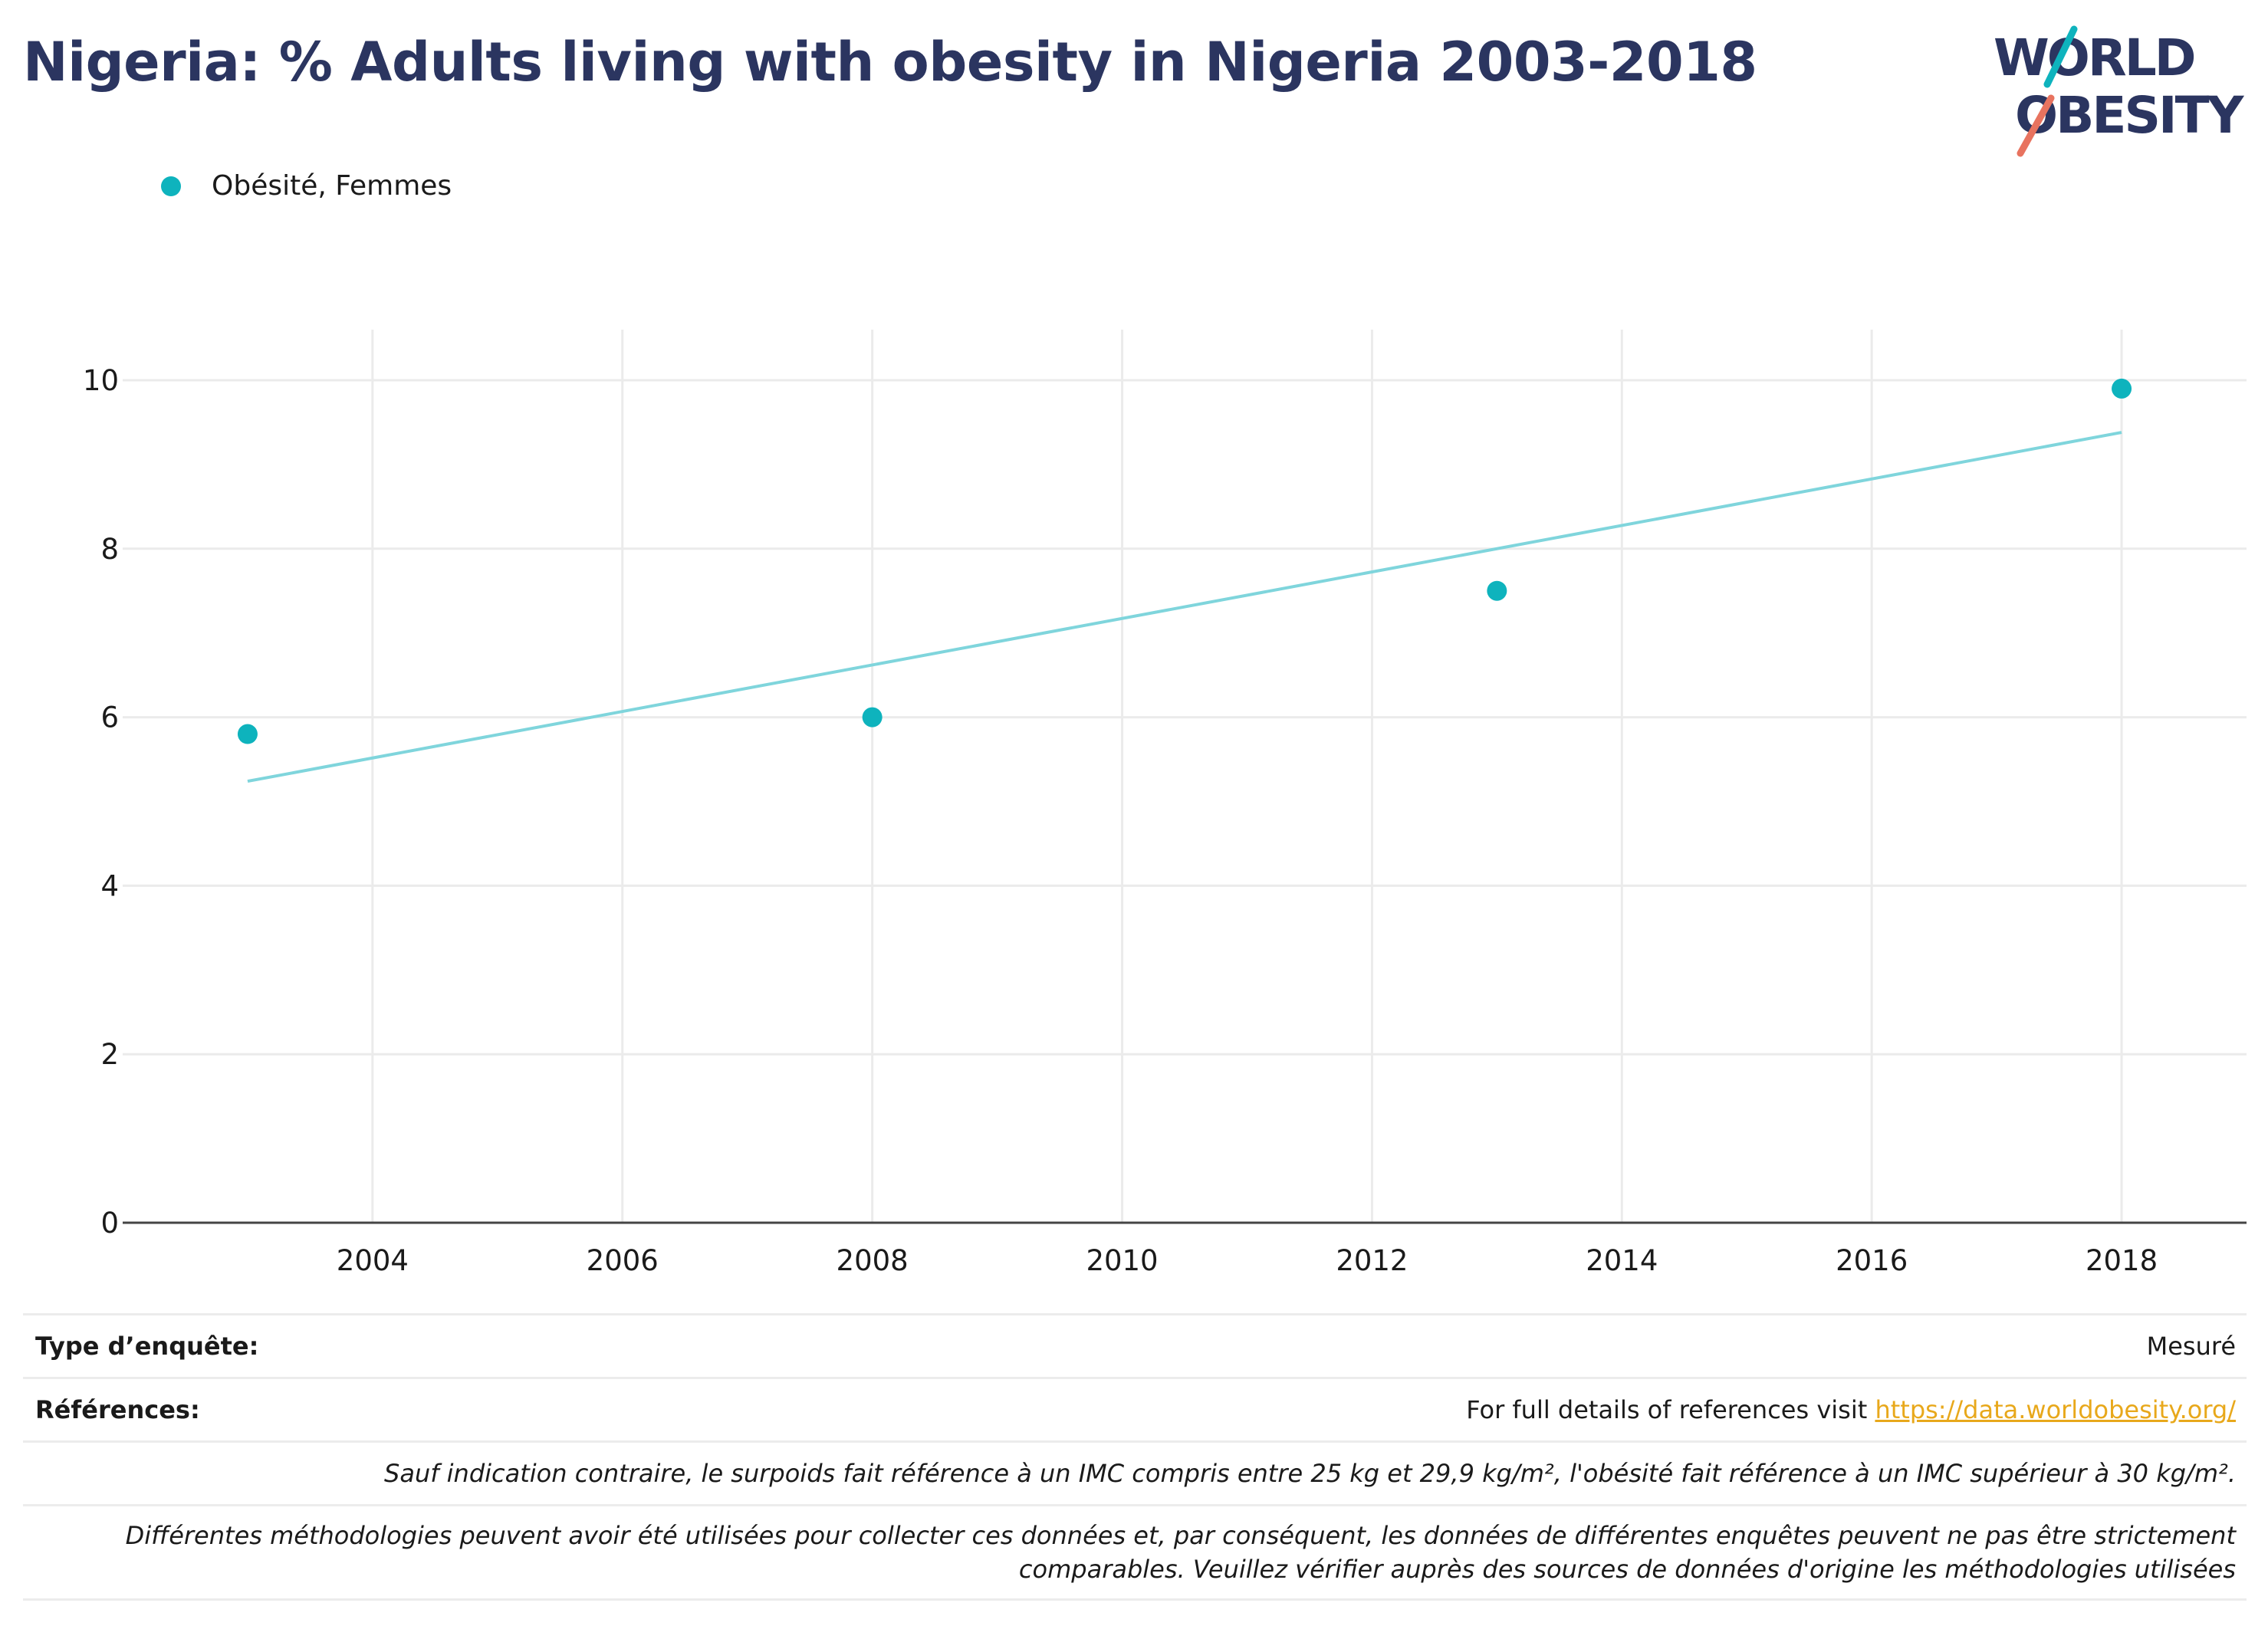 This screenshot has width=2268, height=1639. What do you see at coordinates (101, 381) in the screenshot?
I see `y-tick-label: 10` at bounding box center [101, 381].